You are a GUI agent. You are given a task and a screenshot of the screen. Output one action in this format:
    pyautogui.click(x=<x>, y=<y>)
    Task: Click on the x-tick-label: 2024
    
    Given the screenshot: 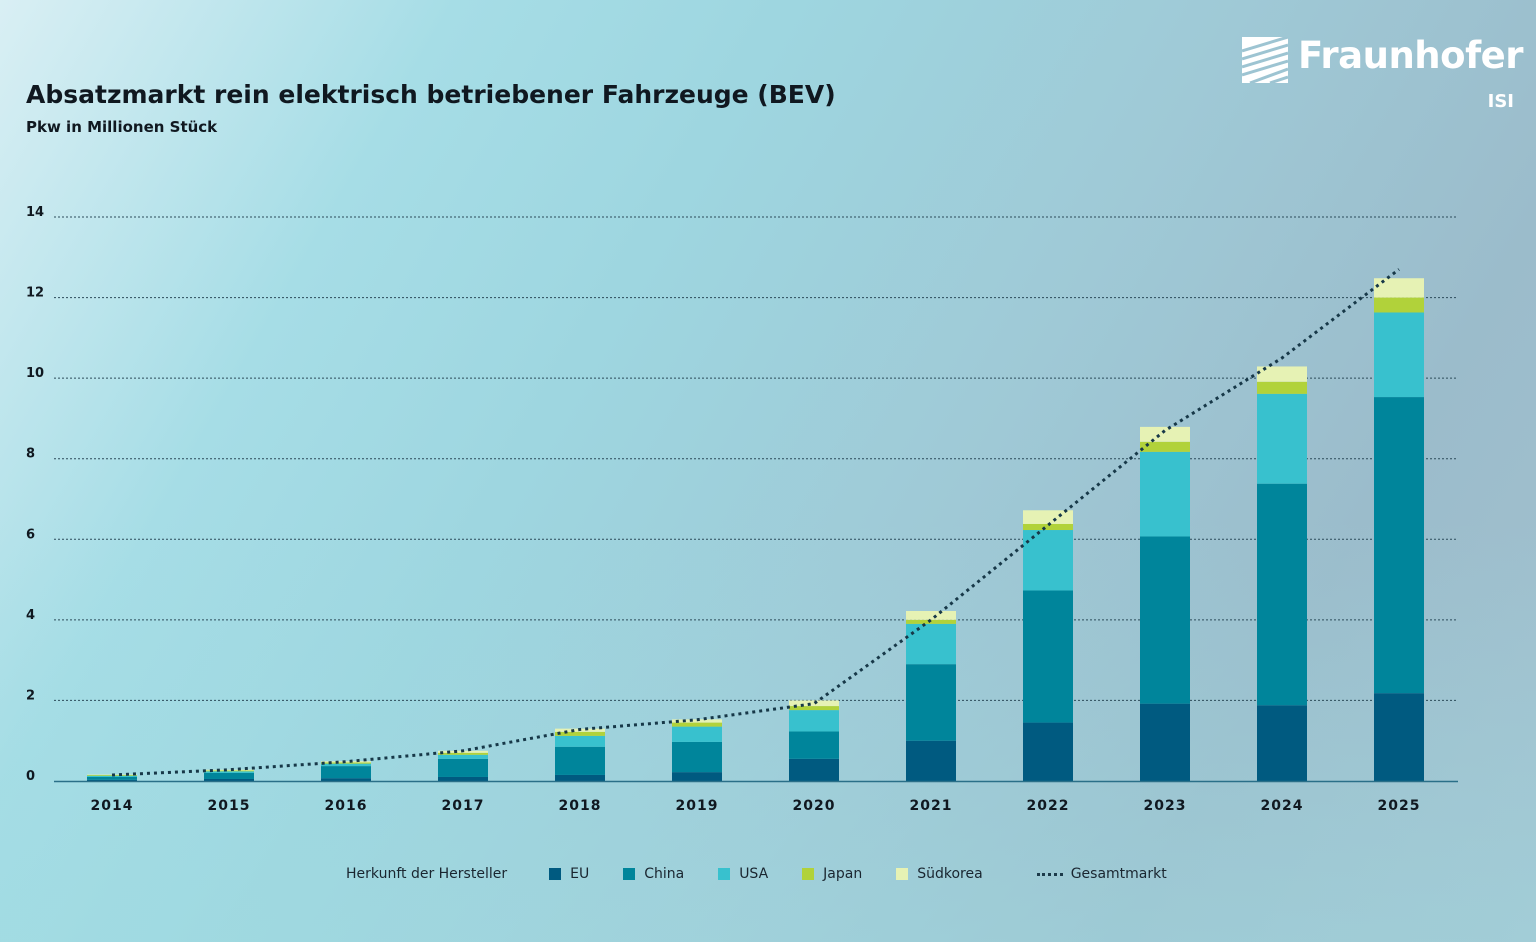 What is the action you would take?
    pyautogui.click(x=1282, y=806)
    